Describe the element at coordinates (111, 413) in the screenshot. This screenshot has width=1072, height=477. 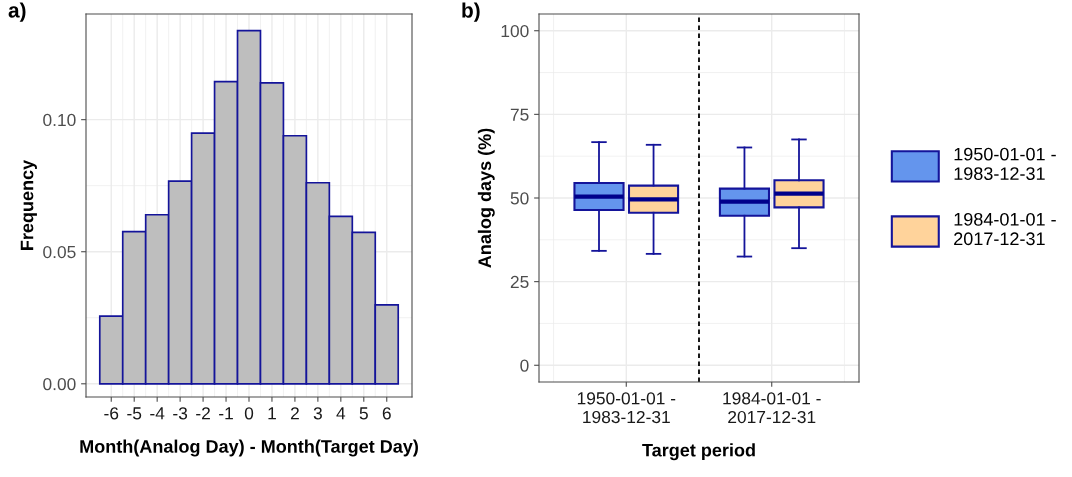
I see `x-tick-label: -6` at that location.